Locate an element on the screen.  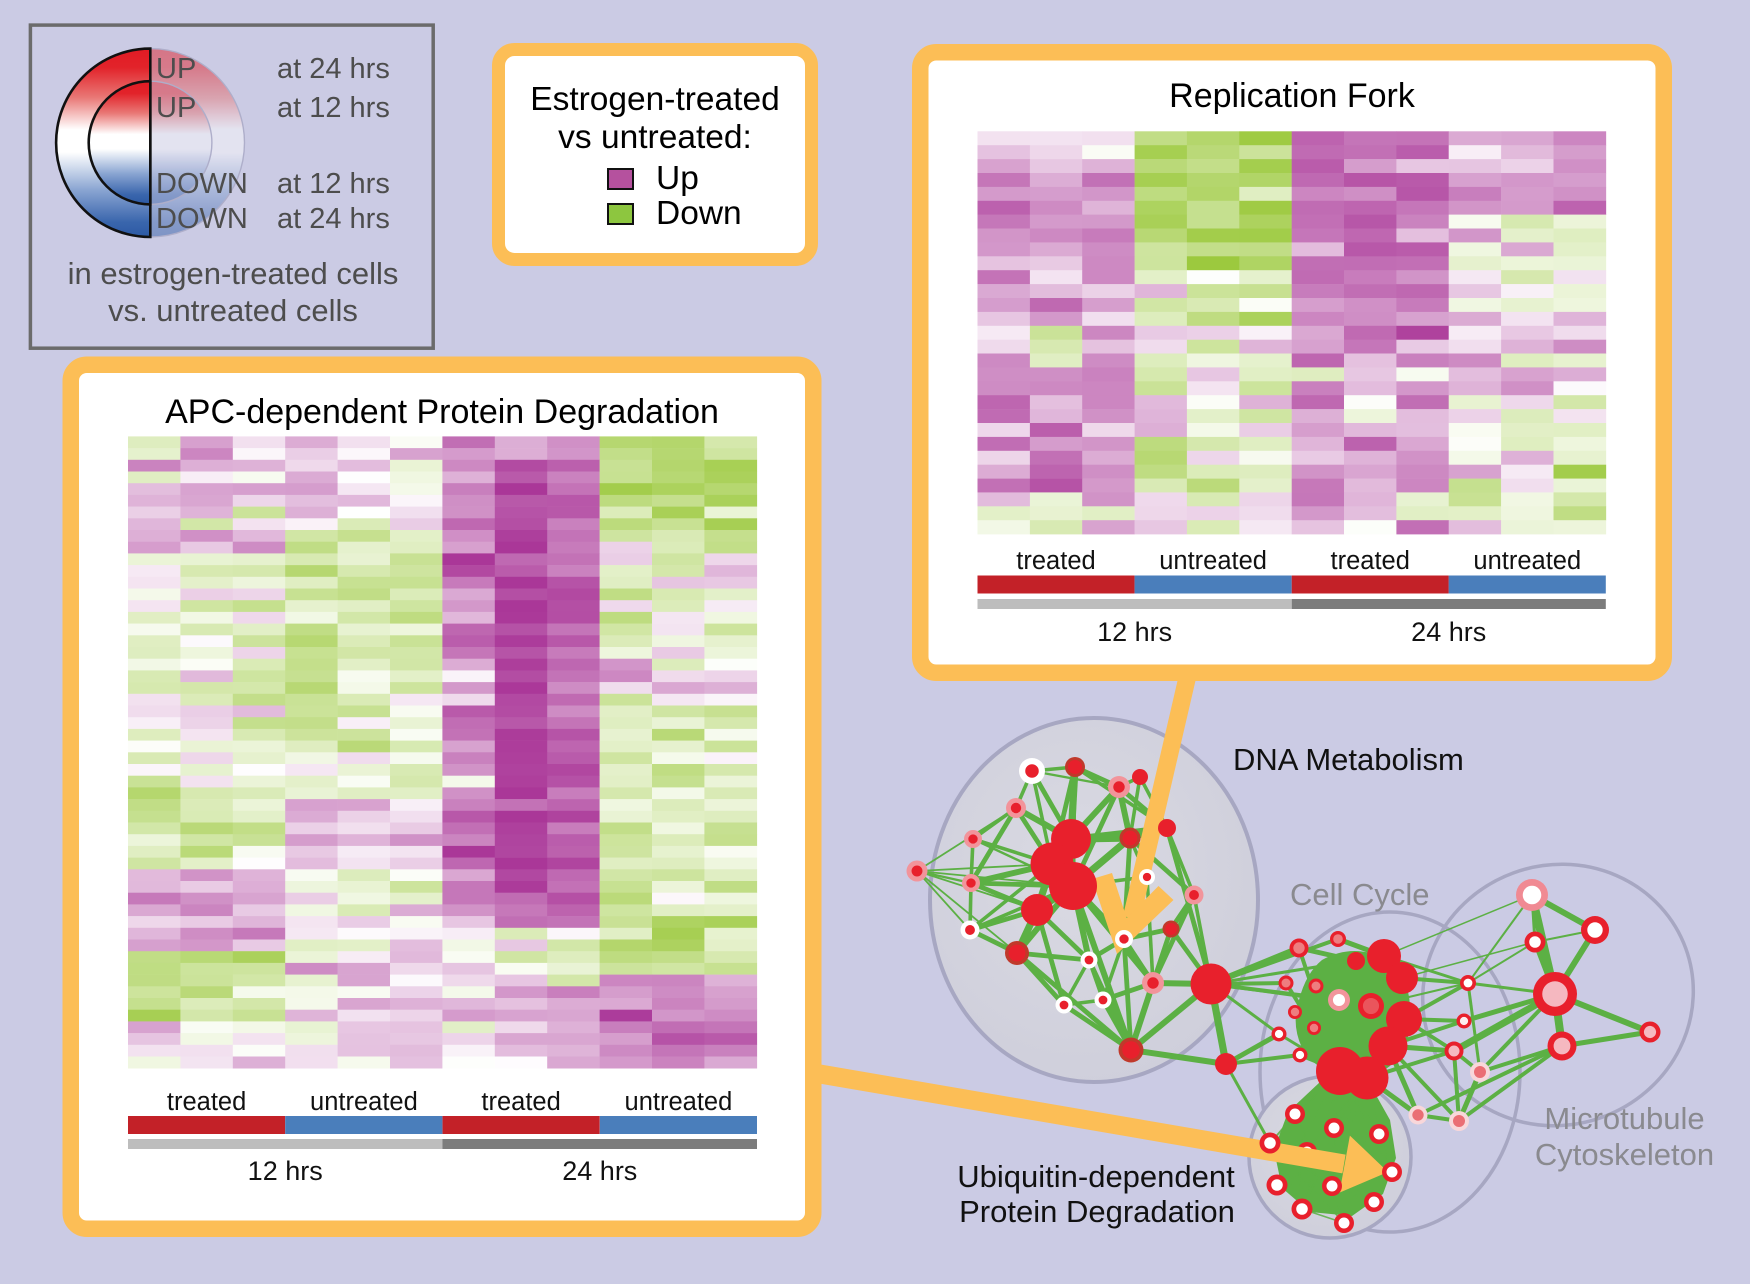
svg-text: Replication Fork is located at coordinates (1292, 96).